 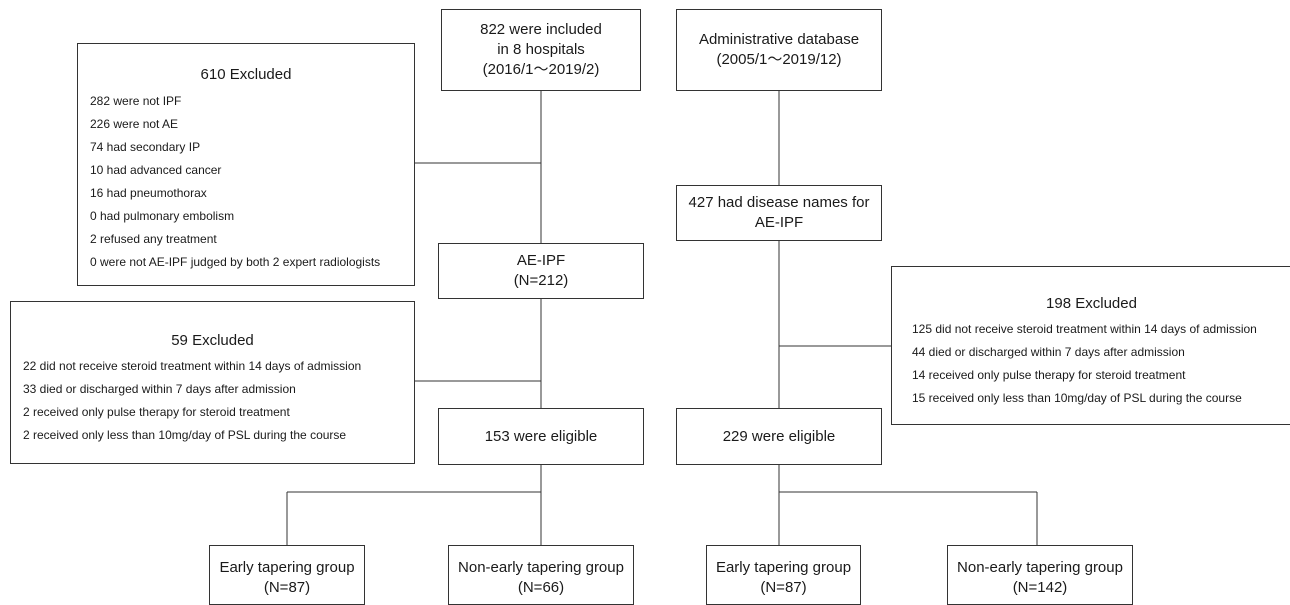 I want to click on disease-line-1: 427 had disease names for, so click(x=779, y=202).